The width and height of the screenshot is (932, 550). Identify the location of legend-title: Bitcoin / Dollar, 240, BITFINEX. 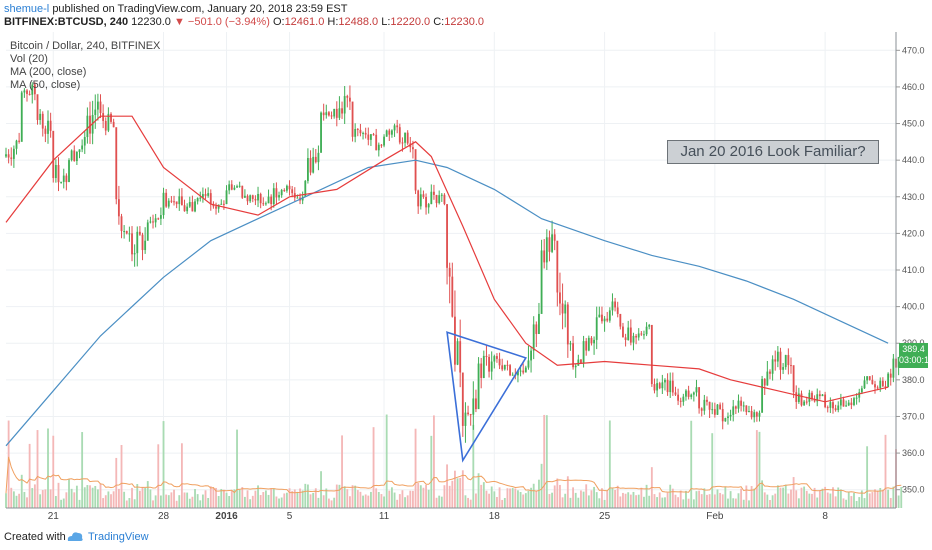
(85, 46).